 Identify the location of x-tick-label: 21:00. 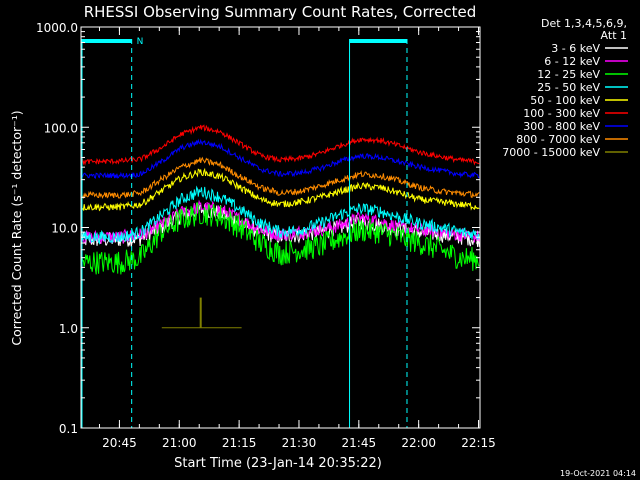
(179, 443).